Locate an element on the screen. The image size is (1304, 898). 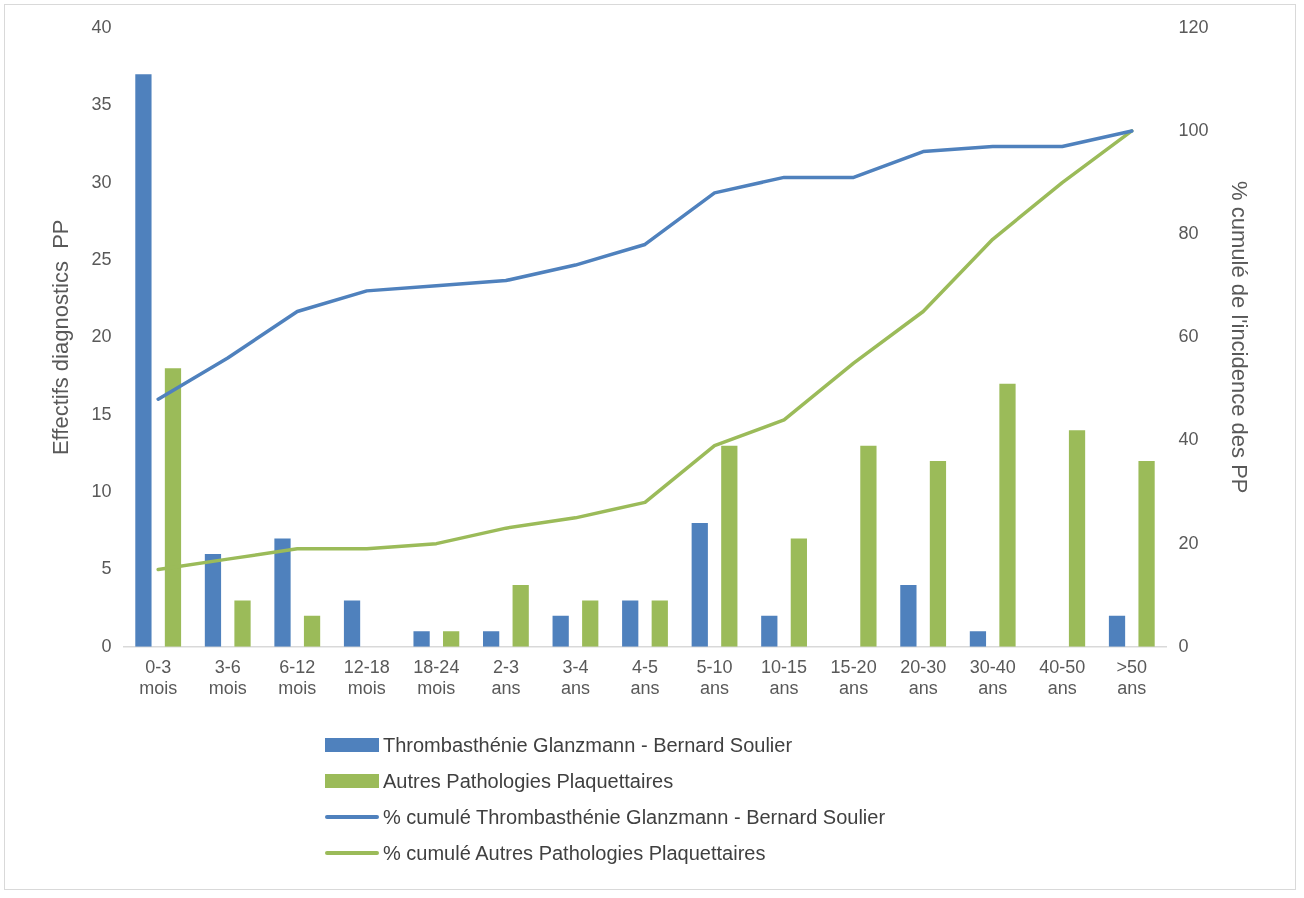
y-tick-label: 15 is located at coordinates (101, 413).